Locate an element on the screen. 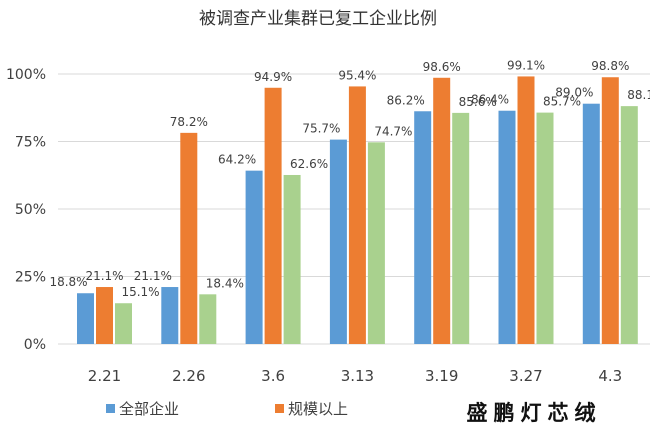  data-label: 99.1% is located at coordinates (526, 65).